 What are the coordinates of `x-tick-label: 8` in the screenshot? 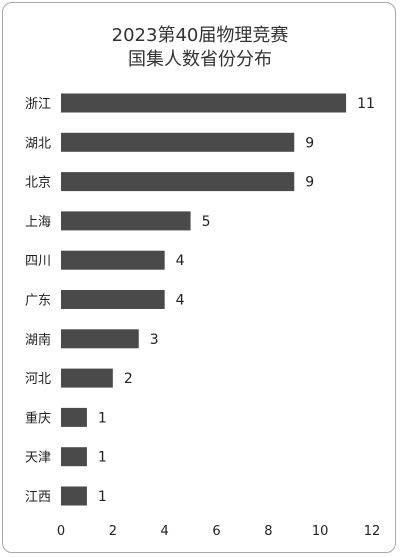 It's located at (268, 531).